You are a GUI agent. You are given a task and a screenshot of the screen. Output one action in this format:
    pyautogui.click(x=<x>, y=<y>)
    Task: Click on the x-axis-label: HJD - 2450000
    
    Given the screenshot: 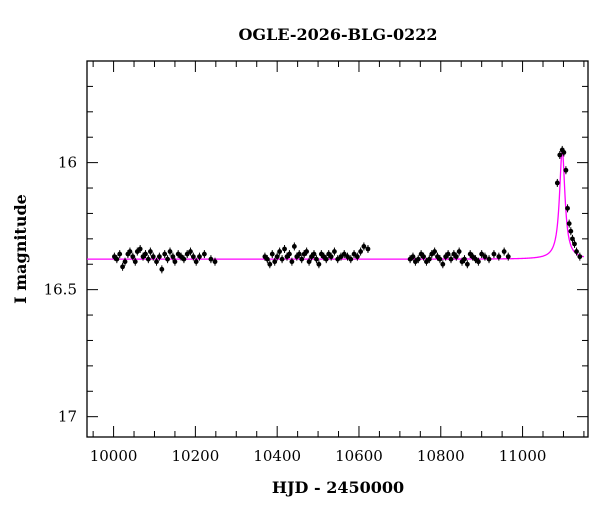 What is the action you would take?
    pyautogui.click(x=338, y=487)
    